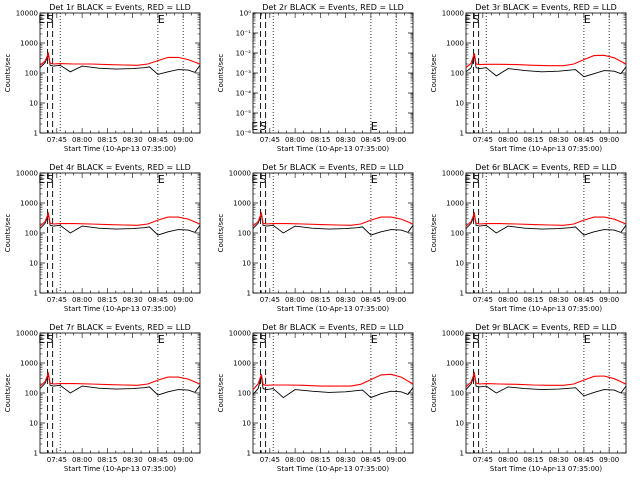 This screenshot has height=480, width=640. I want to click on panel-title: Det 7r BLACK = Events, RED = LLD, so click(120, 327).